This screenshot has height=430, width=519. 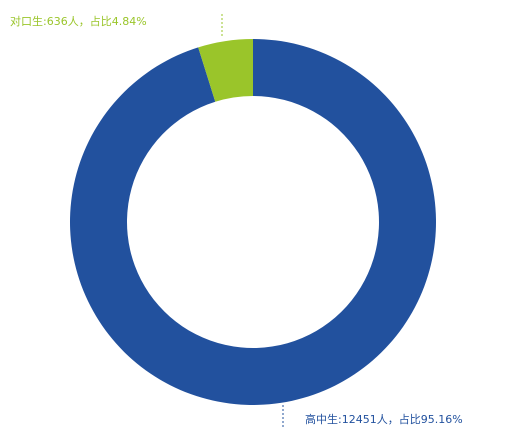 I want to click on slice-label: 对口生:636人，占比4.84%, so click(x=78, y=21).